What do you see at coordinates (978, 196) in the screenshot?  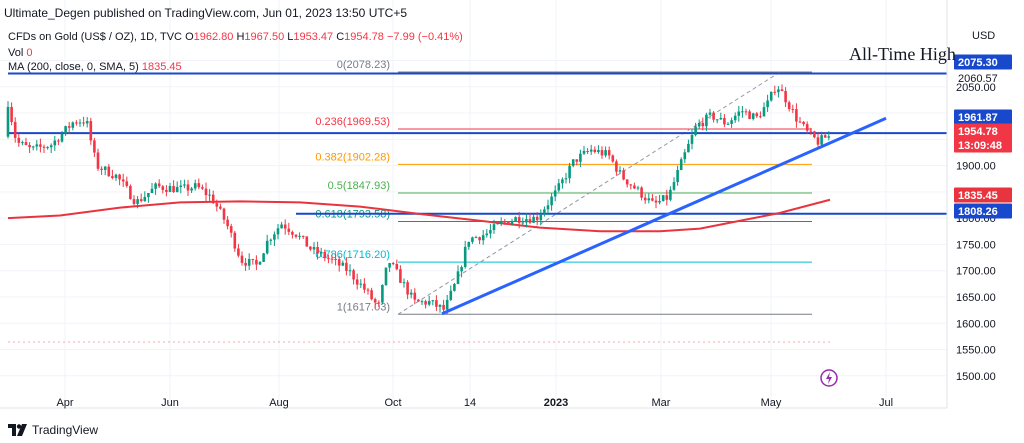 I see `price-label-text: 1835.45` at bounding box center [978, 196].